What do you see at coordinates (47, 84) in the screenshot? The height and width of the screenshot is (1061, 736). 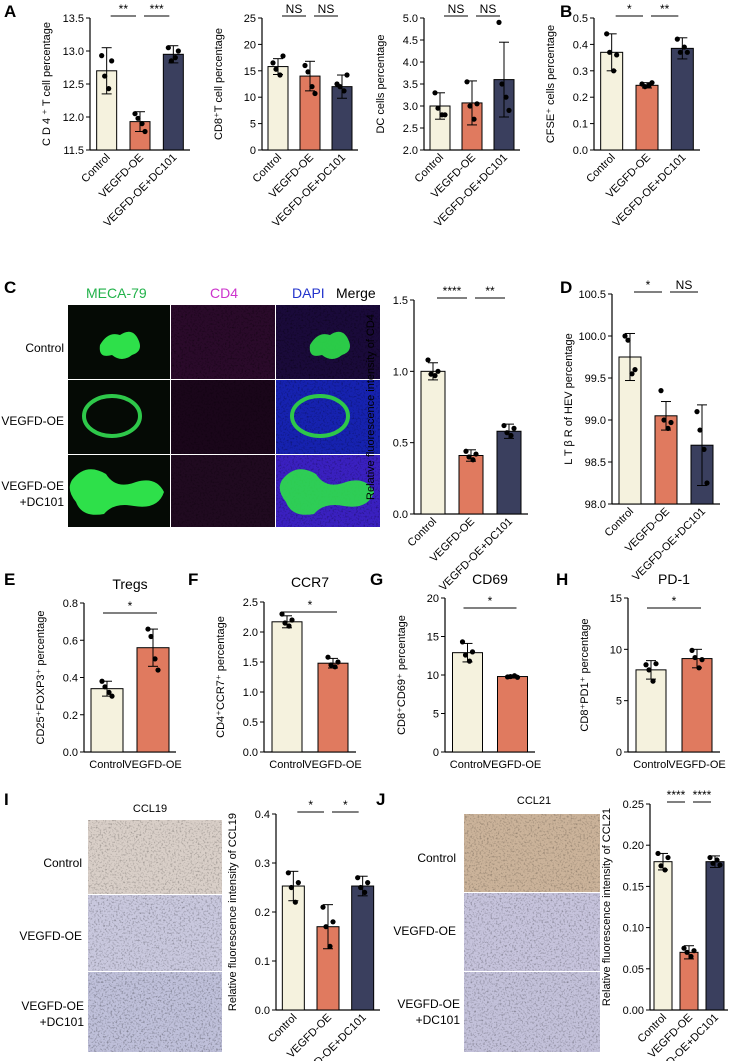 I see `y-axis-label: C D 4 ⁺ T cell percentage` at bounding box center [47, 84].